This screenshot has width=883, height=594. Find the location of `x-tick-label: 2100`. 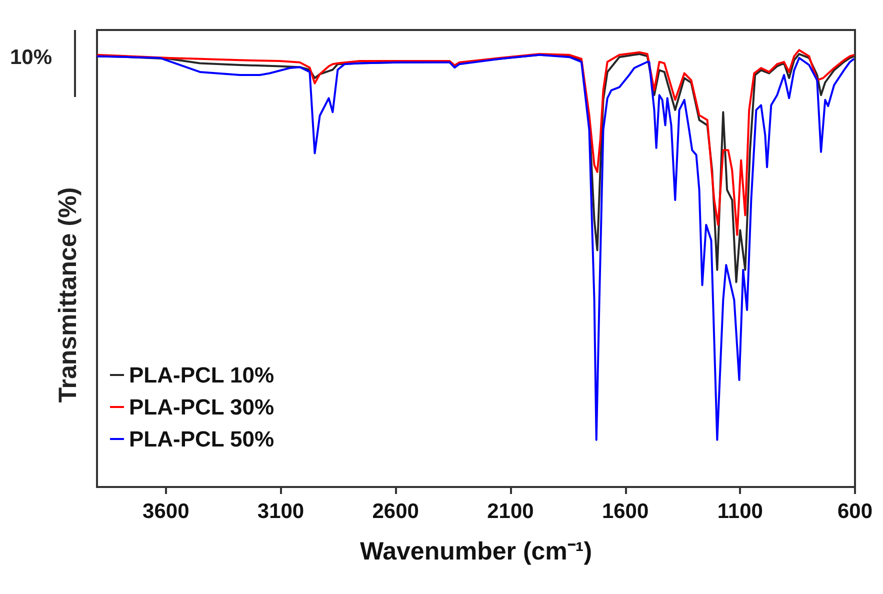

x-tick-label: 2100 is located at coordinates (510, 511).